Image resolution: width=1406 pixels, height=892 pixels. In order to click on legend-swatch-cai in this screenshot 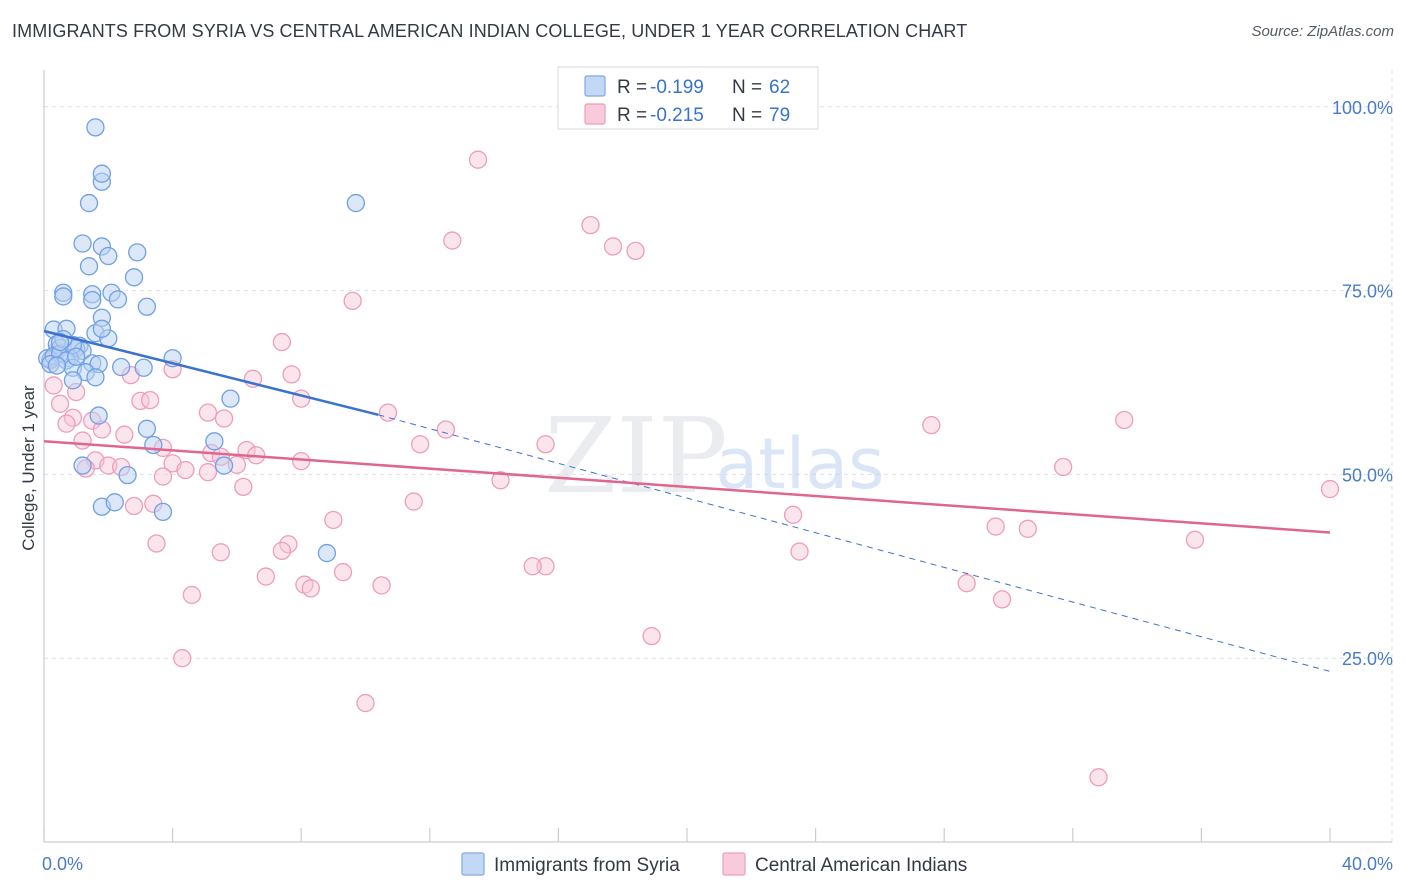, I will do `click(734, 864)`.